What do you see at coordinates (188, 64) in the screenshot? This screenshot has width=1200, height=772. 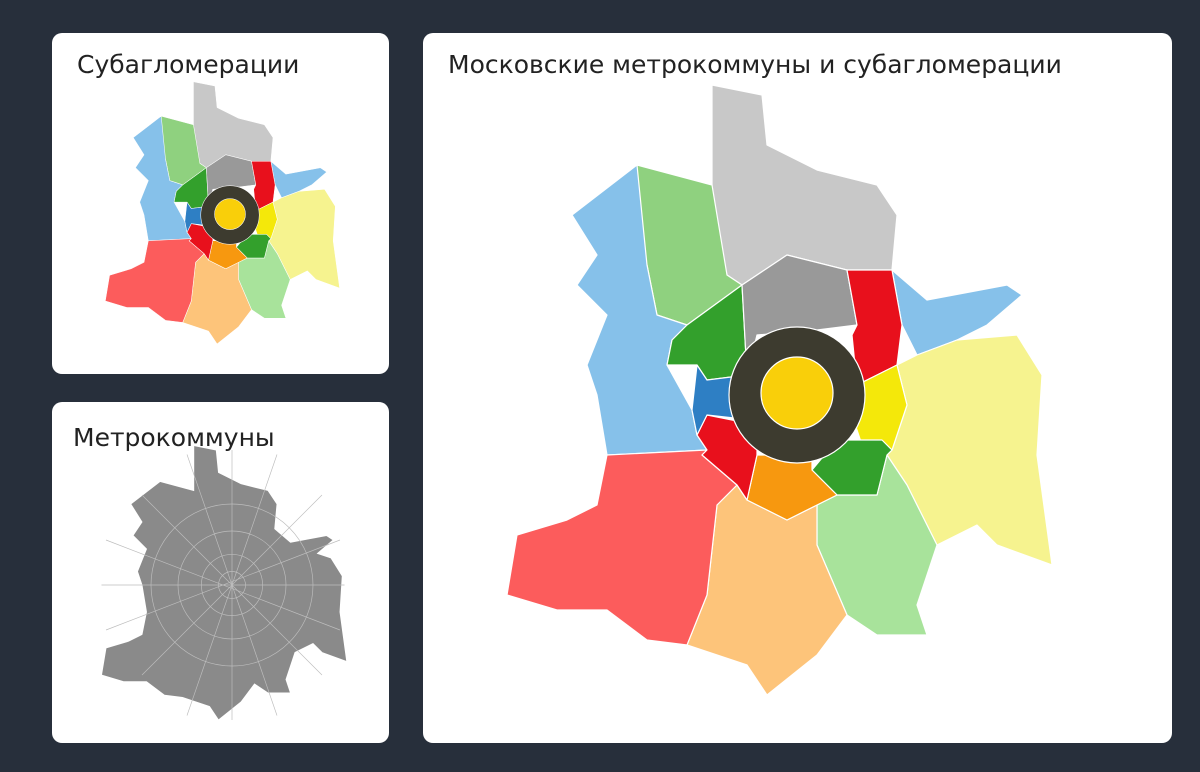 I see `panel-title: Субагломерации` at bounding box center [188, 64].